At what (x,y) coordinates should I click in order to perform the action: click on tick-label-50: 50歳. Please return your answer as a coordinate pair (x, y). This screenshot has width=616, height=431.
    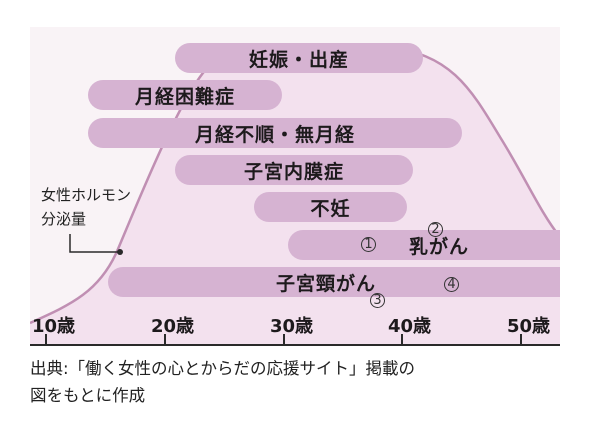
    Looking at the image, I should click on (529, 326).